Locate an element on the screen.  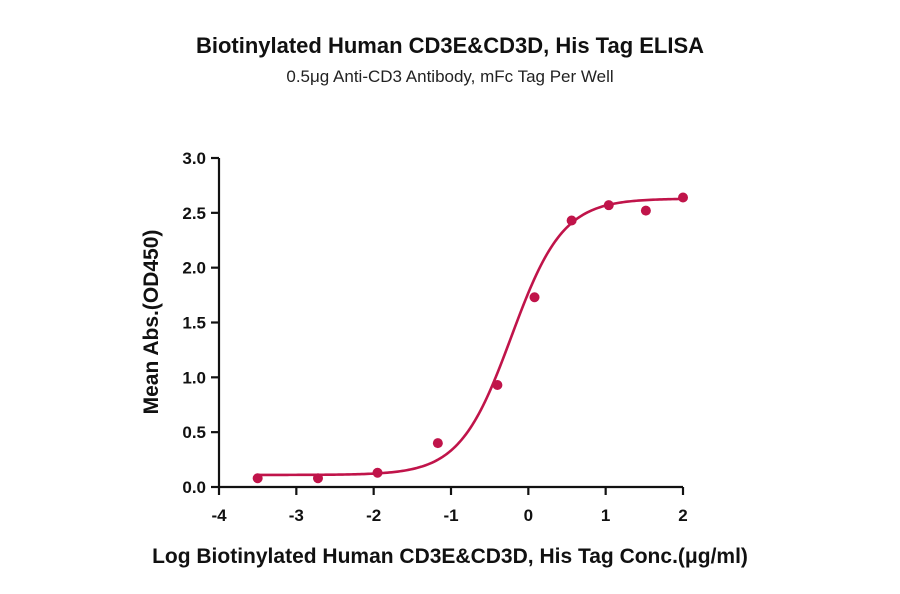
y-tick-label: 0.5 is located at coordinates (194, 432).